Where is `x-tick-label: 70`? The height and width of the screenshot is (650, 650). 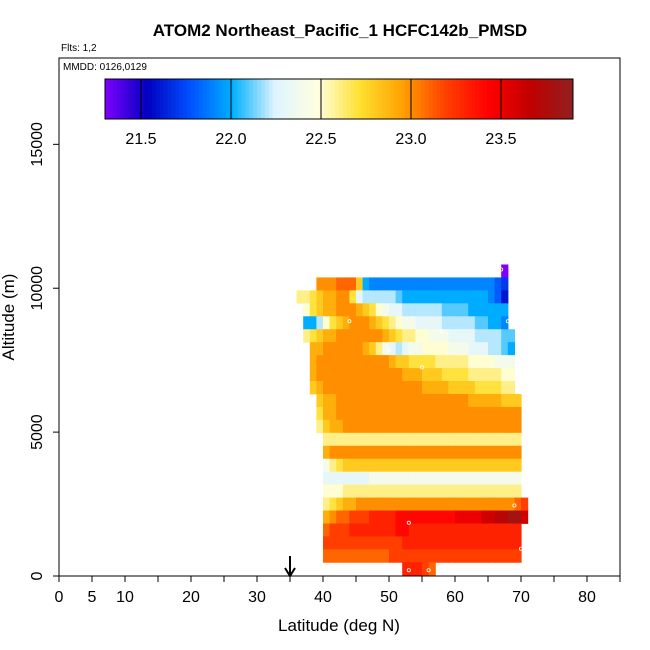 x-tick-label: 70 is located at coordinates (521, 597).